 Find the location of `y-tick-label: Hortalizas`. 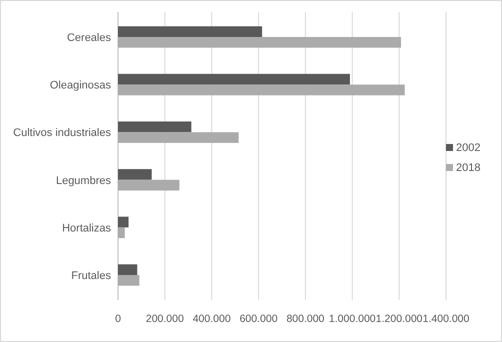

y-tick-label: Hortalizas is located at coordinates (87, 228).